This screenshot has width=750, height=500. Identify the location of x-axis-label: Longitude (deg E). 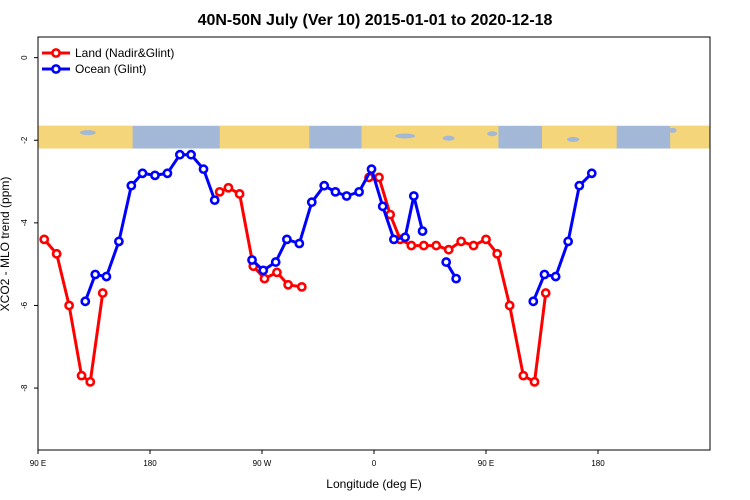
(373, 484).